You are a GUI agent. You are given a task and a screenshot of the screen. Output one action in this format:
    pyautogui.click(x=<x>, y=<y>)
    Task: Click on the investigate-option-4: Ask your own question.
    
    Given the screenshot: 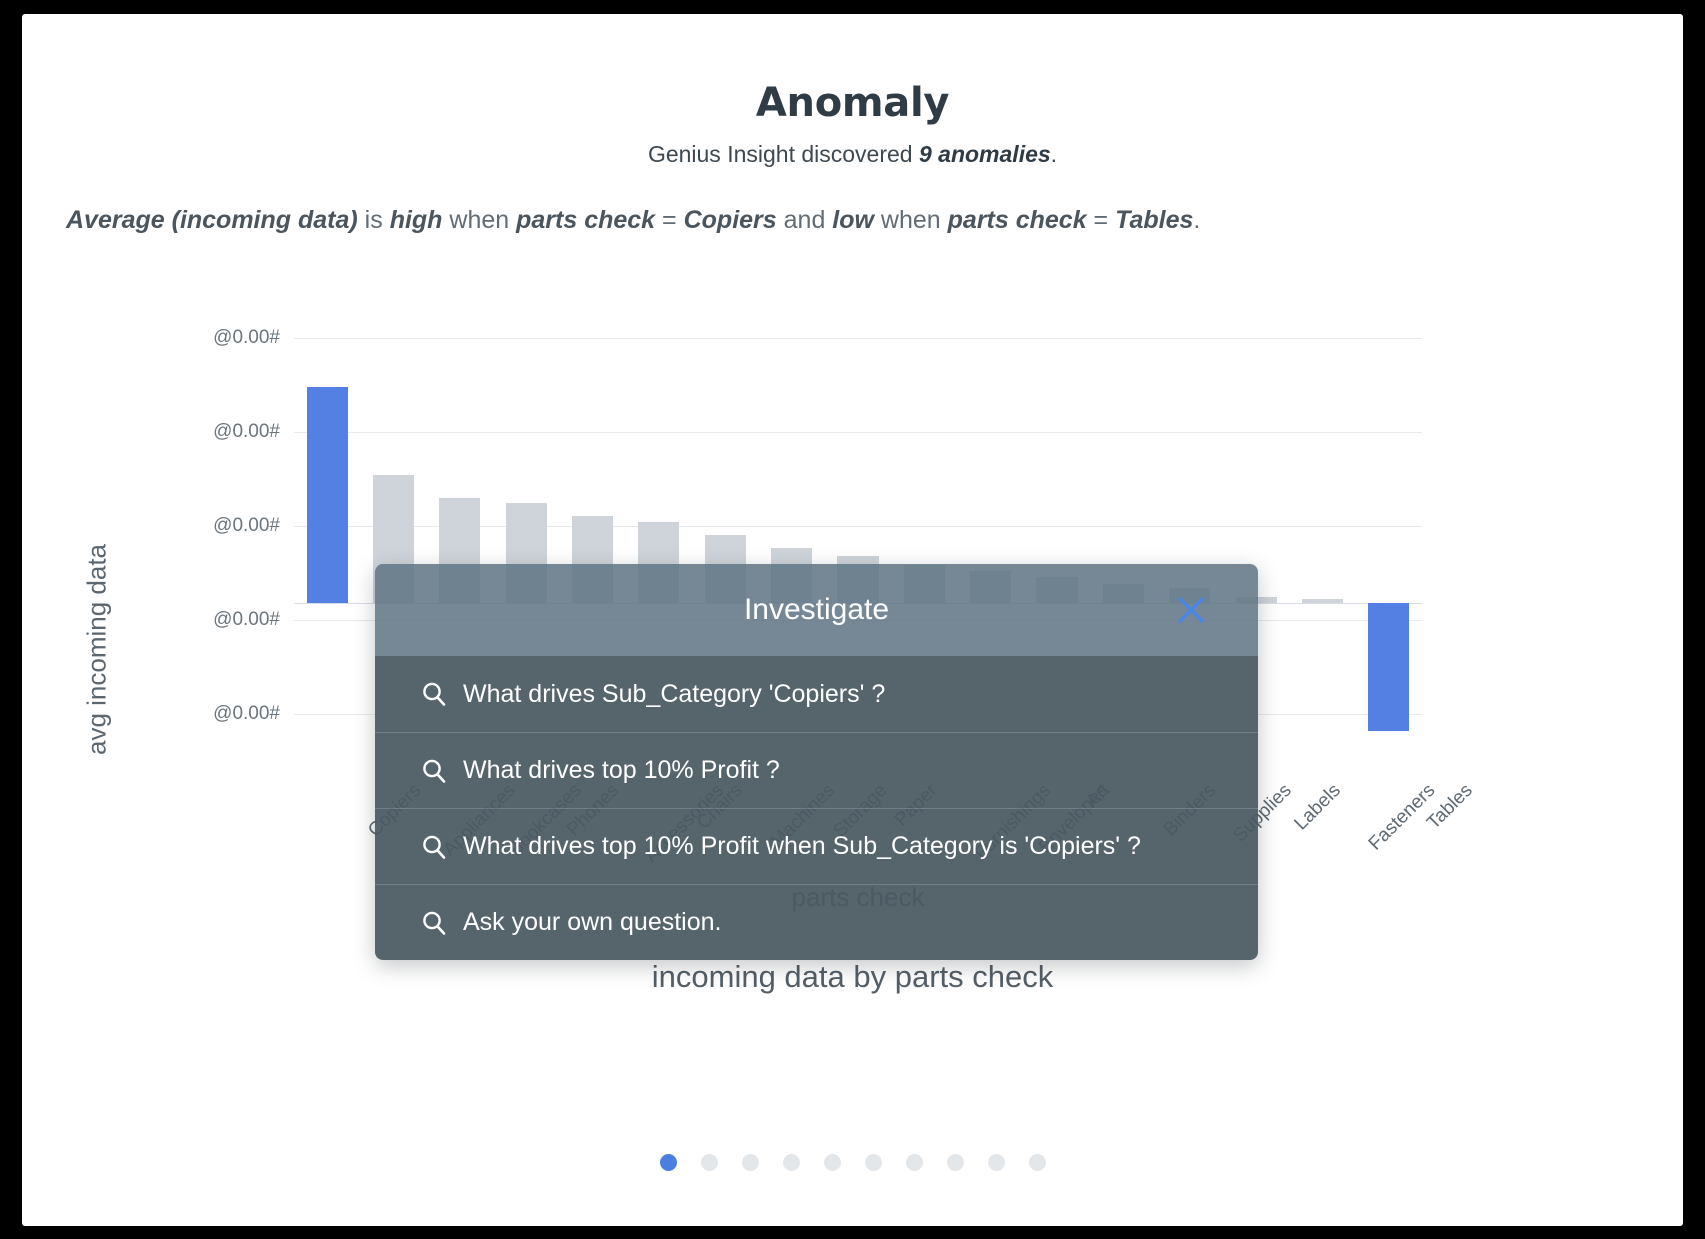 What is the action you would take?
    pyautogui.click(x=816, y=922)
    